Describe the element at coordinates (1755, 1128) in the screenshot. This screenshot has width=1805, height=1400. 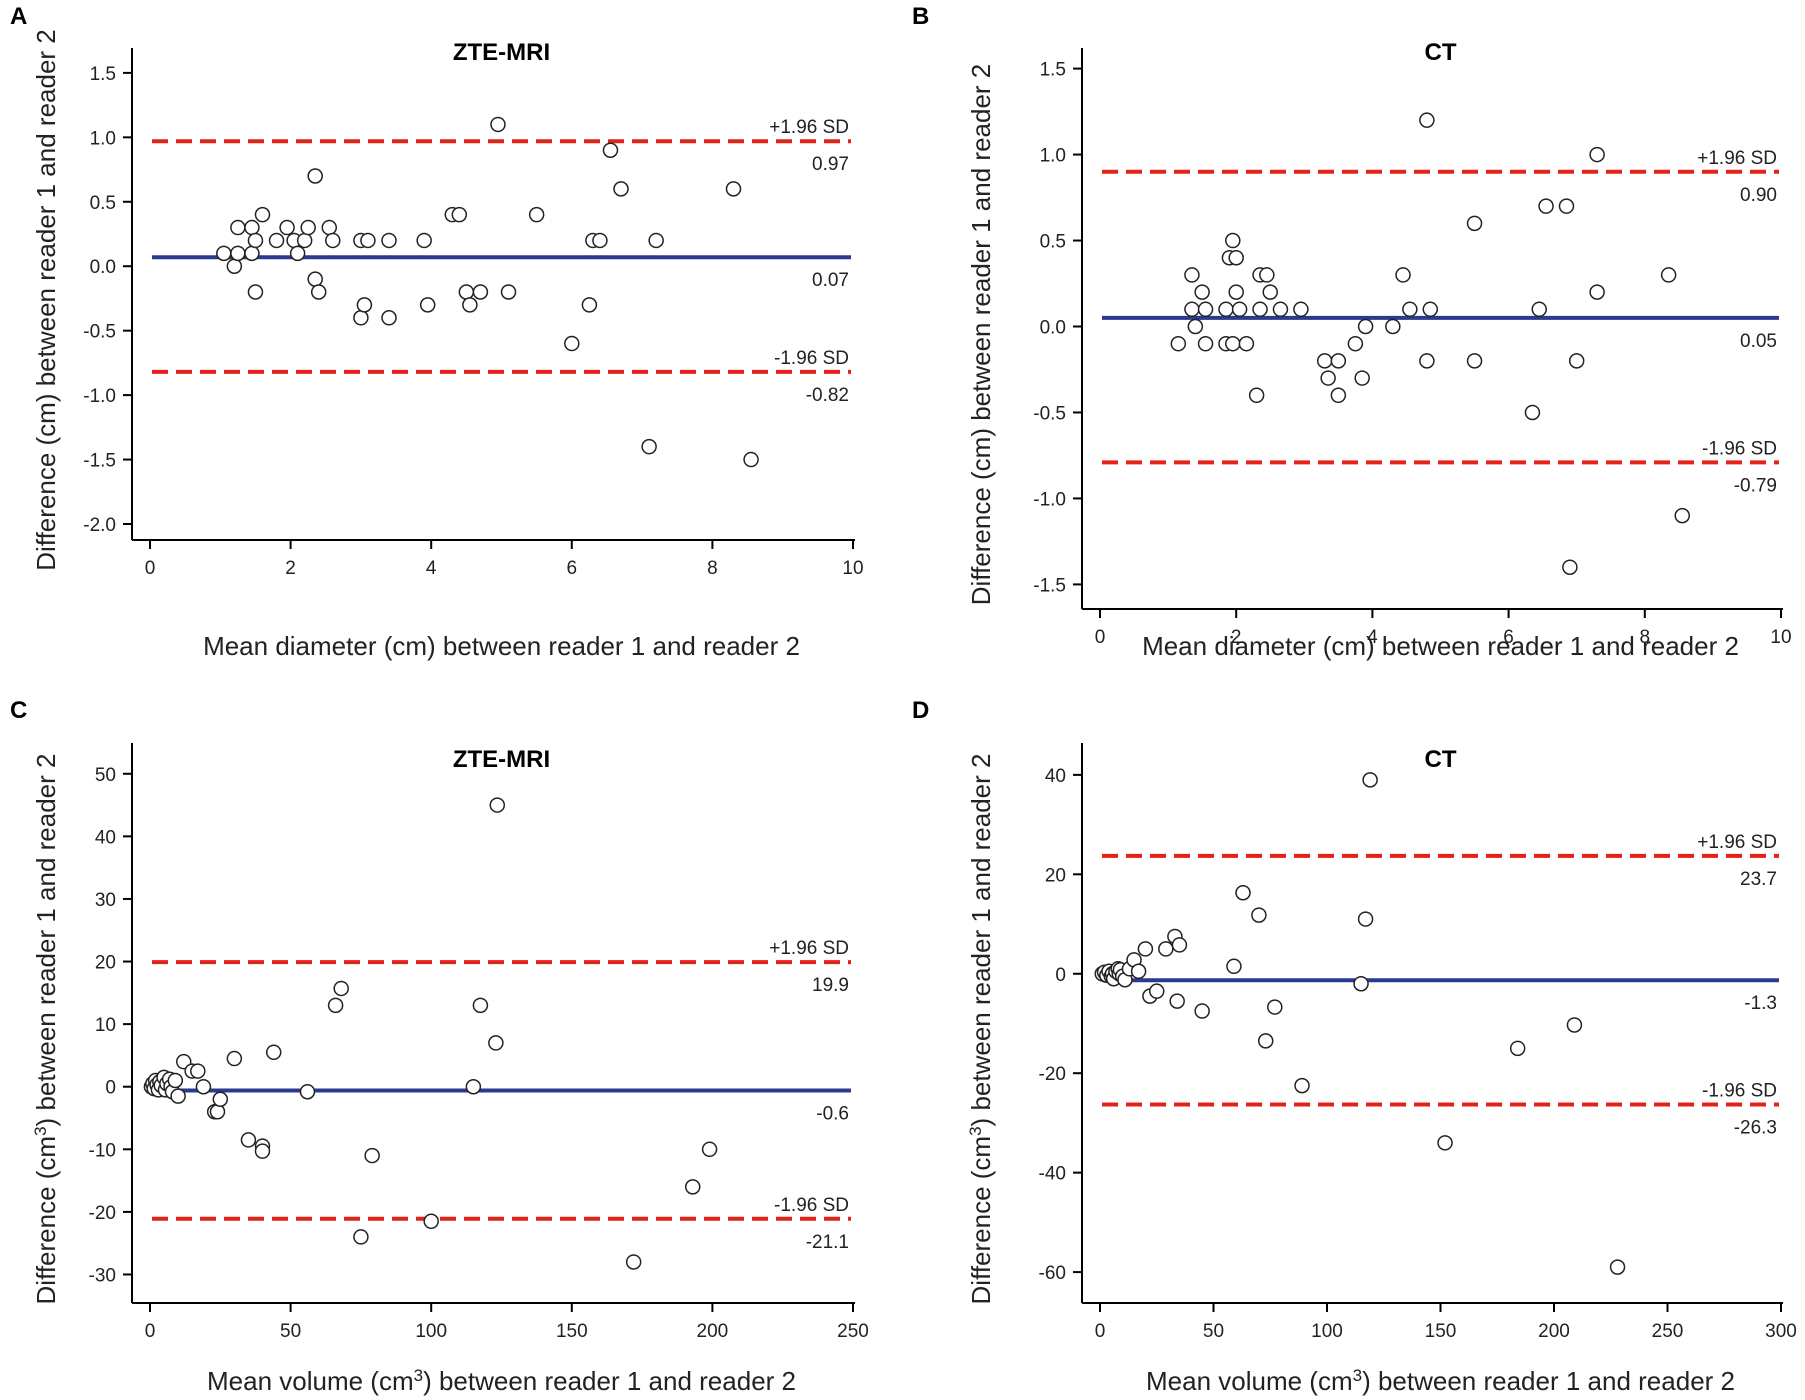
I see `lower-limit-value: -26.3` at that location.